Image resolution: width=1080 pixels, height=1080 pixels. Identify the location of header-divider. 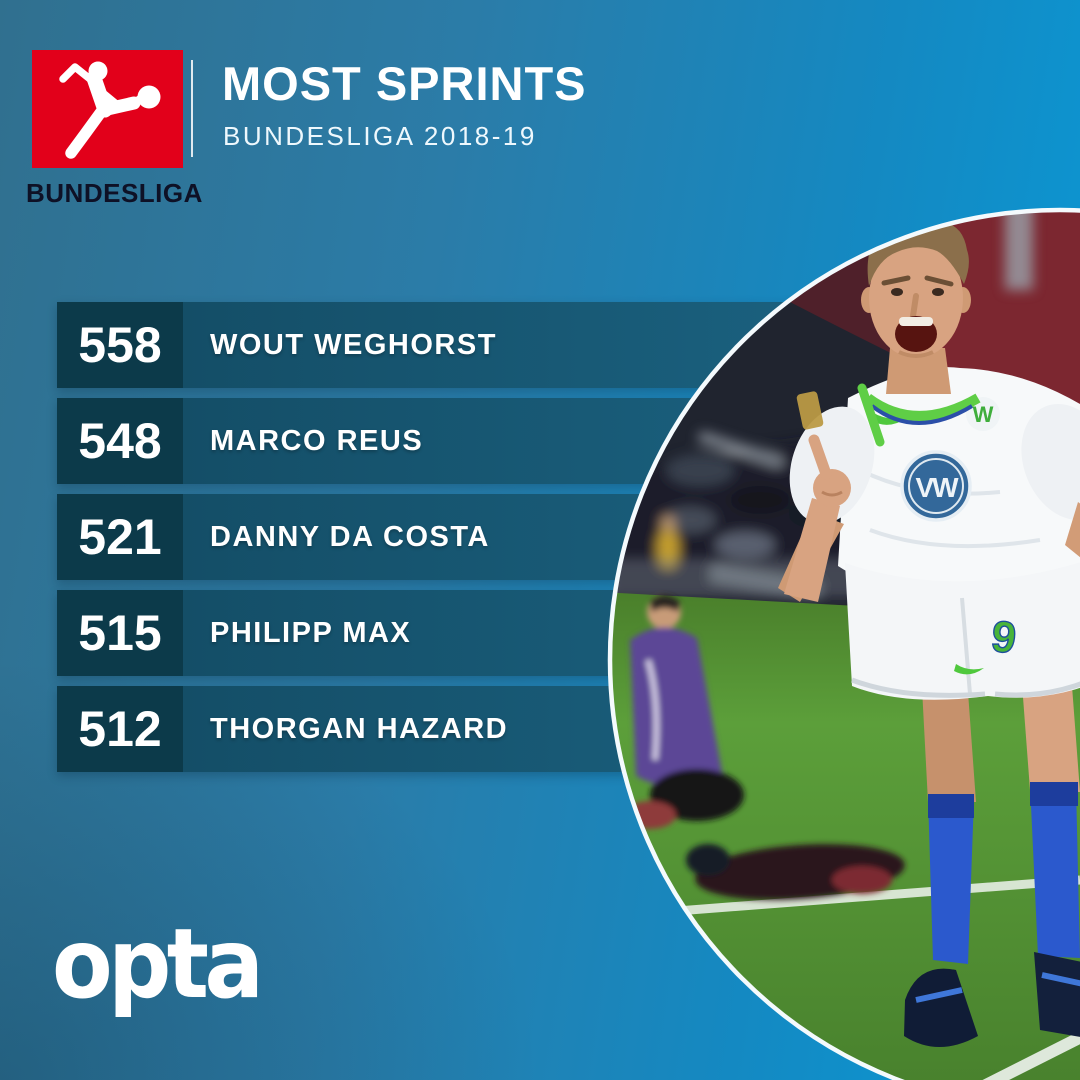
(192, 108).